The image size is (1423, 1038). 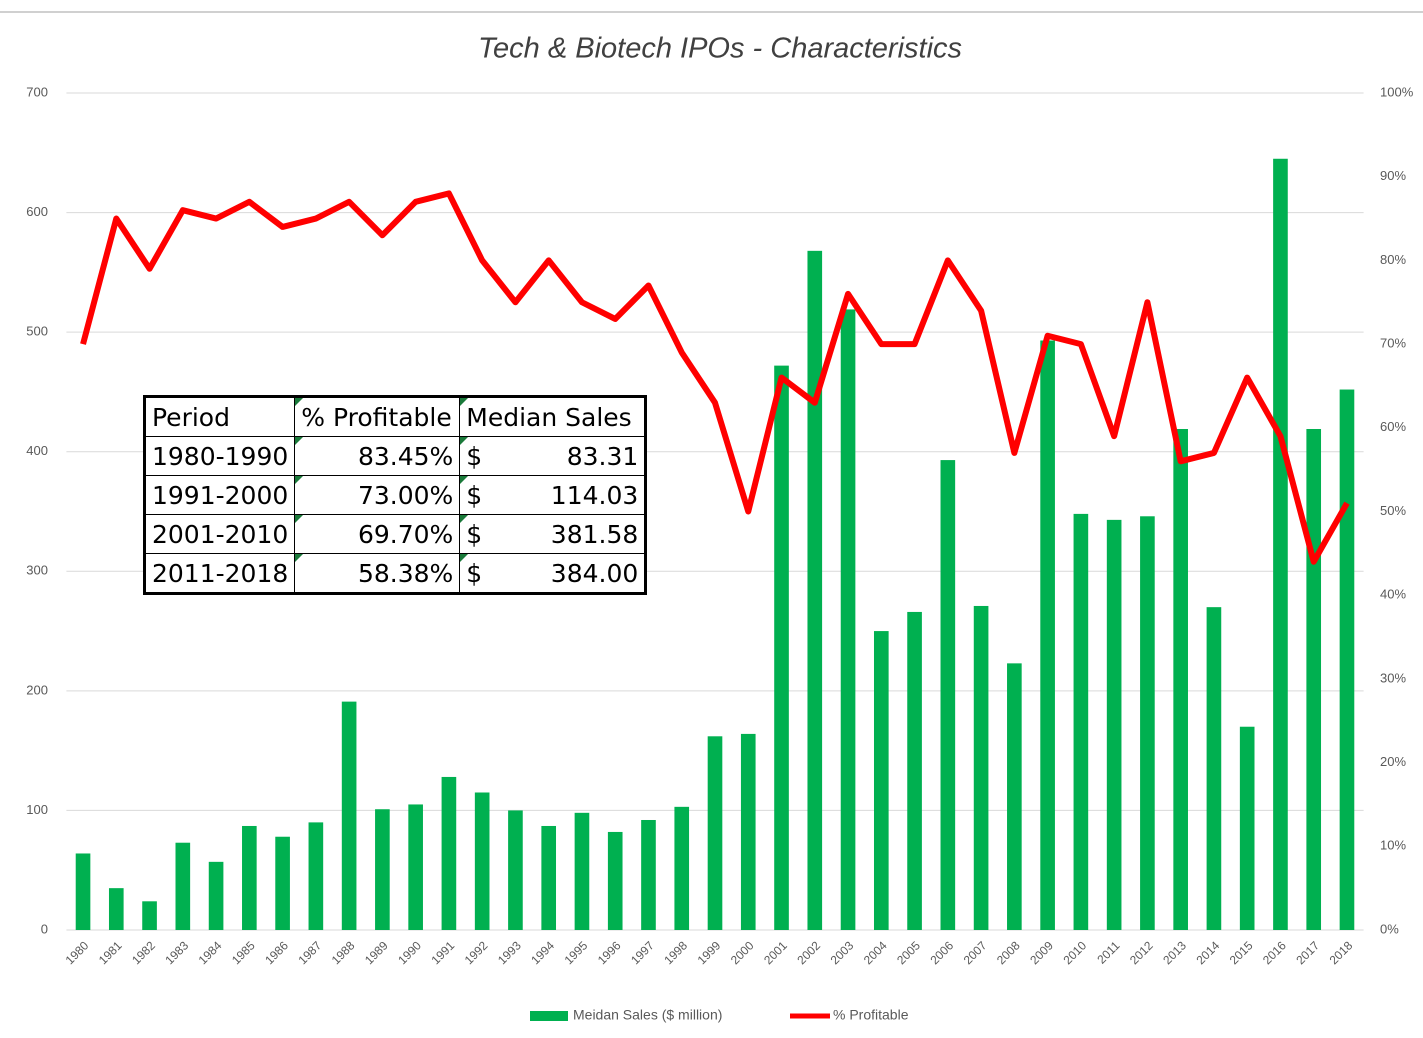 I want to click on x-tick-label: 1999, so click(x=709, y=952).